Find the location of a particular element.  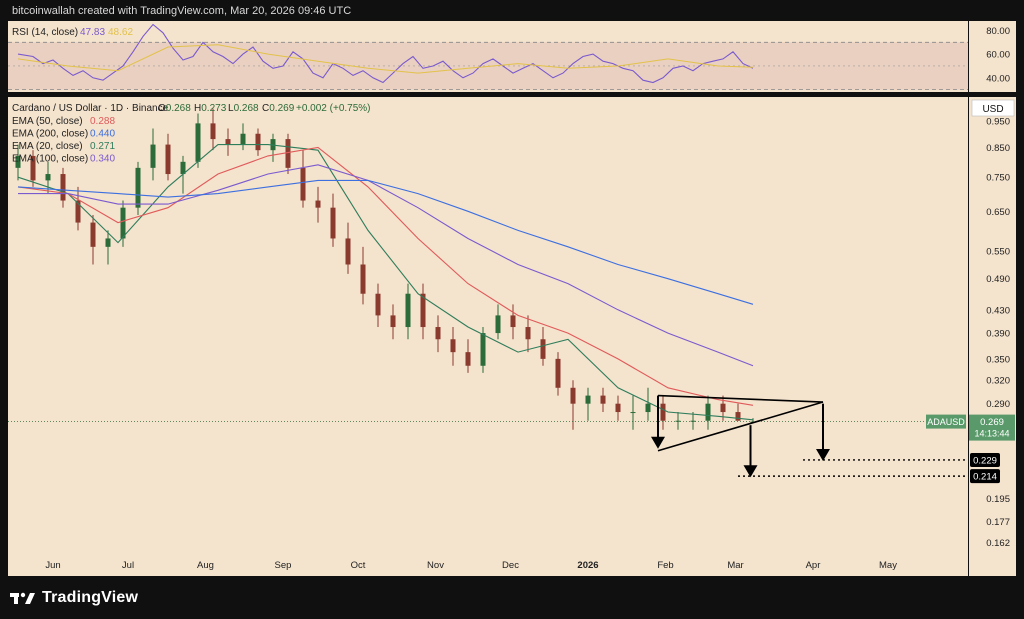

target-tag-label: 0.214 is located at coordinates (985, 477).